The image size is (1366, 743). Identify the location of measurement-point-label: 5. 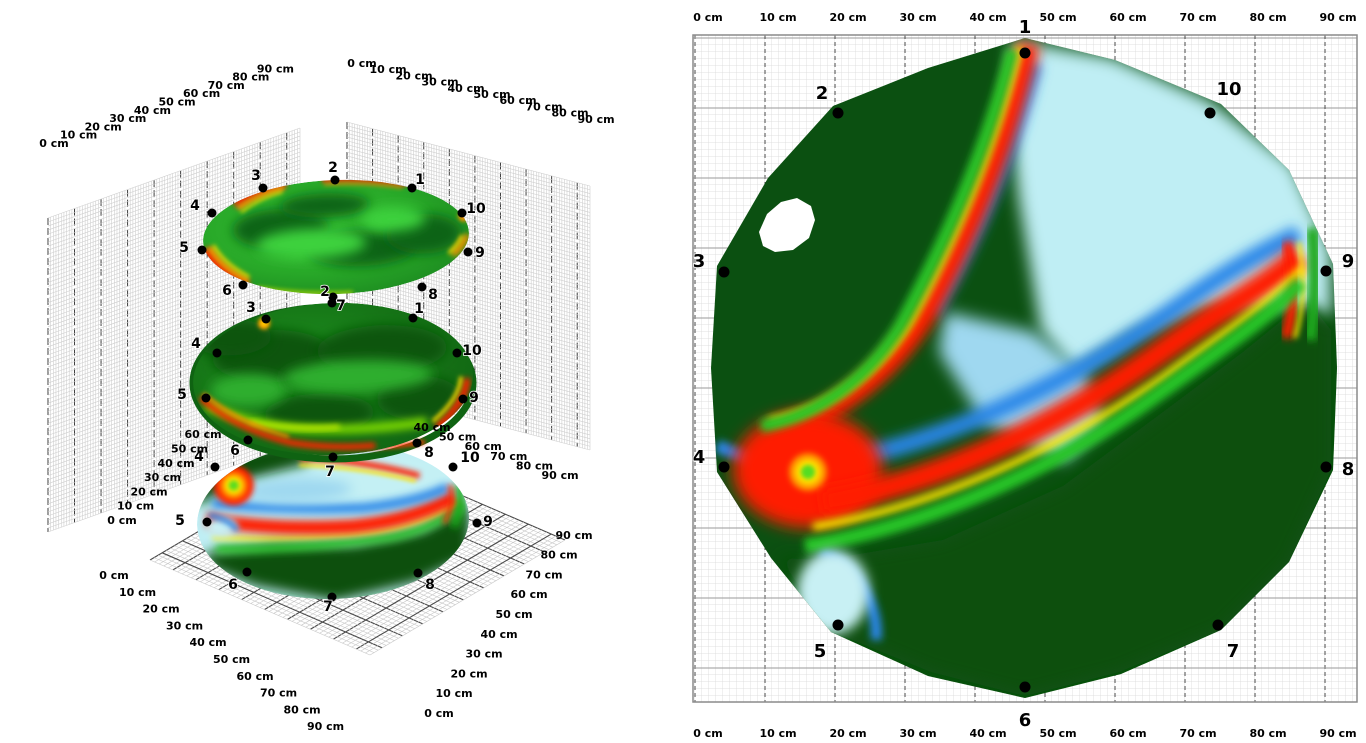
(180, 521).